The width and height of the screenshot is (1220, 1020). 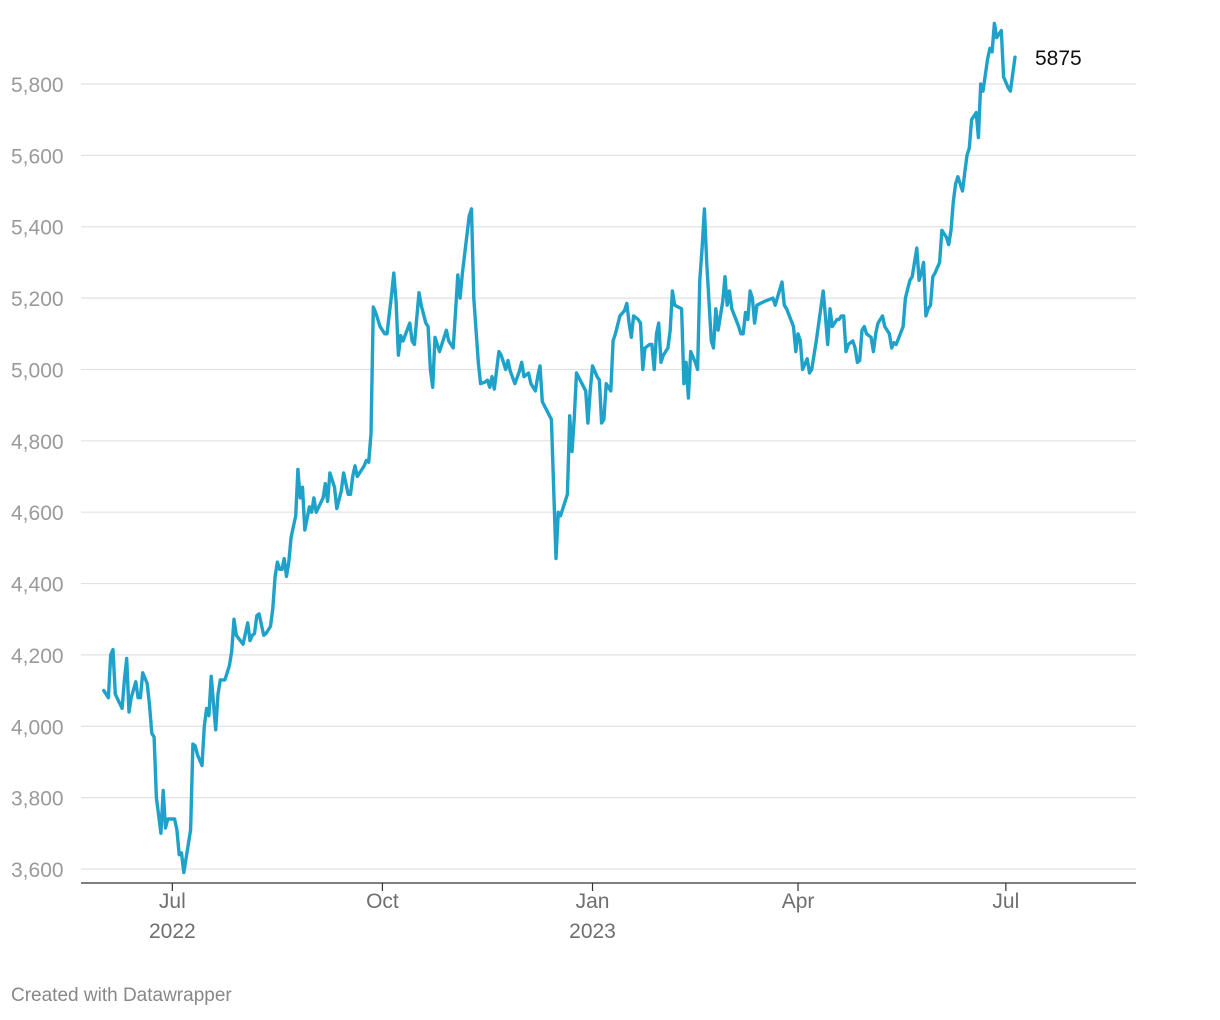 What do you see at coordinates (172, 931) in the screenshot?
I see `x-tick-year-label: 2022` at bounding box center [172, 931].